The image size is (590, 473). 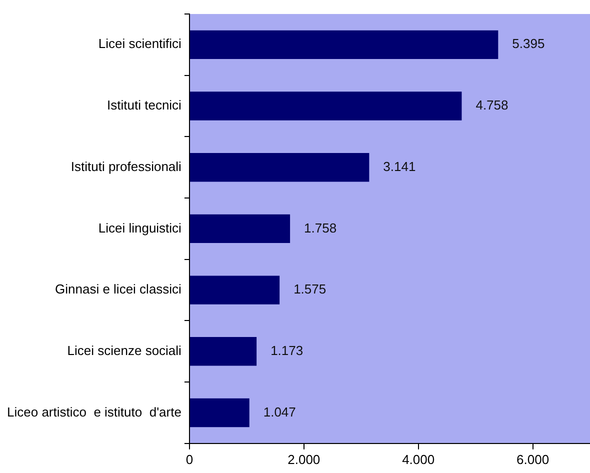 What do you see at coordinates (528, 44) in the screenshot?
I see `data-label: 5.395` at bounding box center [528, 44].